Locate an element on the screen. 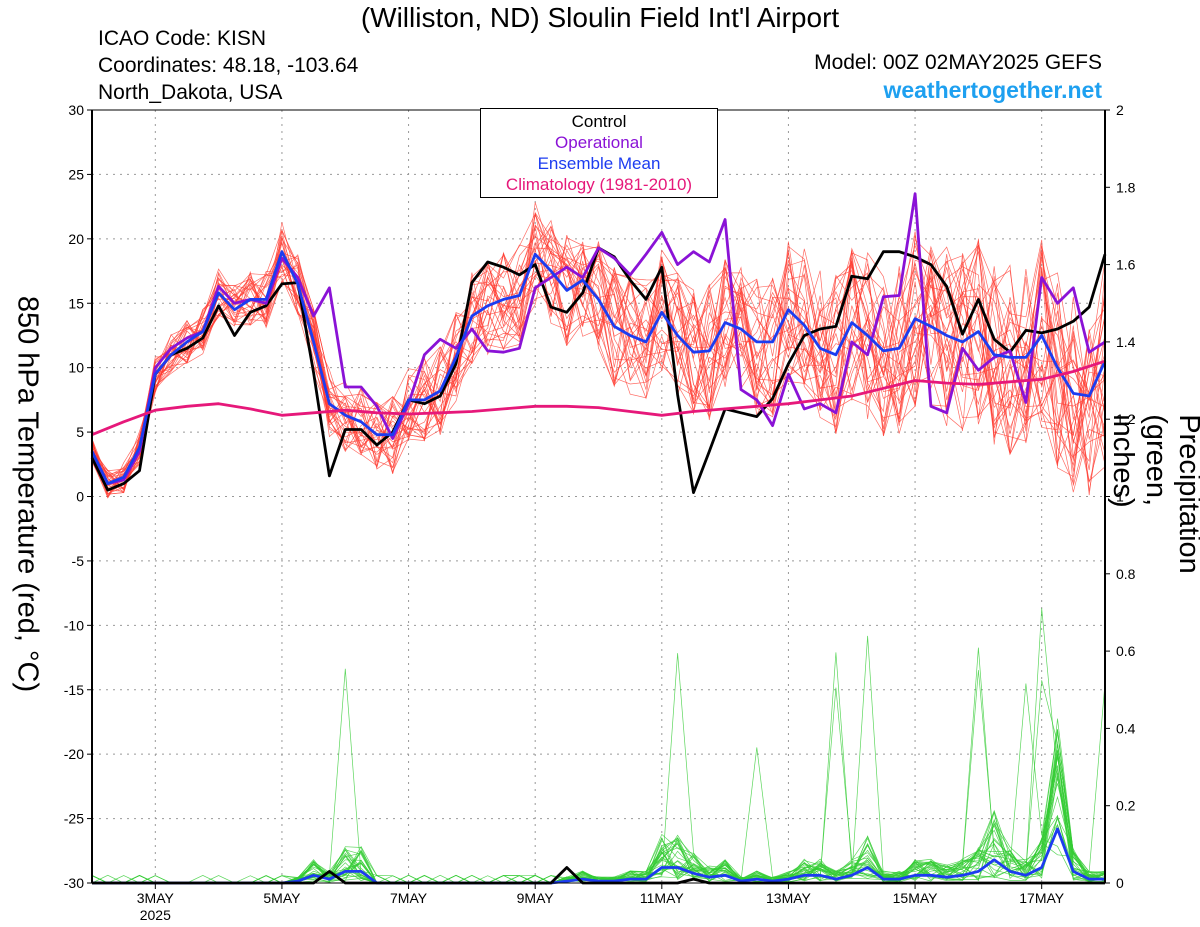 The height and width of the screenshot is (927, 1200). y-right-tick-label: 1 is located at coordinates (1120, 497).